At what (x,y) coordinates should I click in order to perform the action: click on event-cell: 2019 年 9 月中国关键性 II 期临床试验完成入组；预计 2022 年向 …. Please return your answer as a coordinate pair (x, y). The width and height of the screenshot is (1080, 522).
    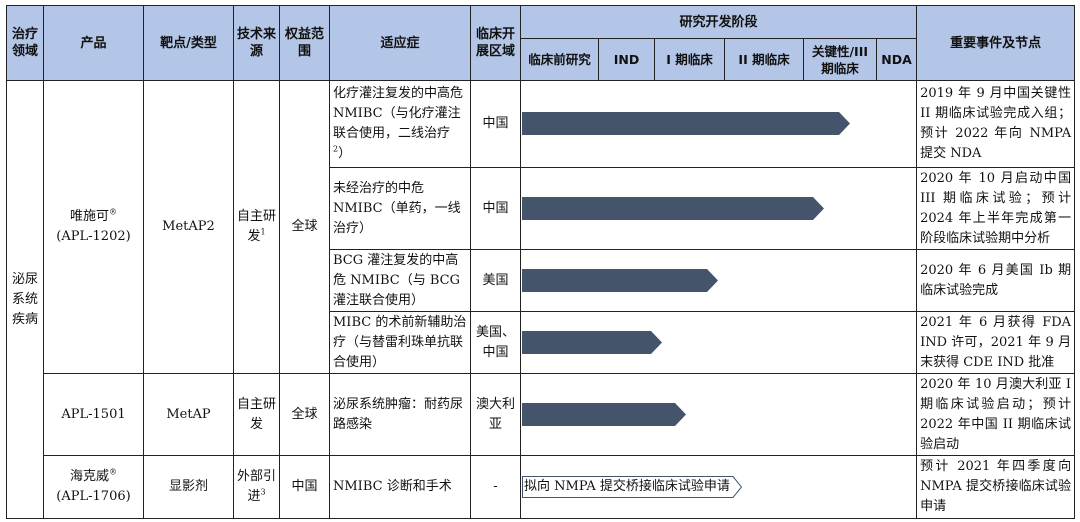
    Looking at the image, I should click on (996, 124).